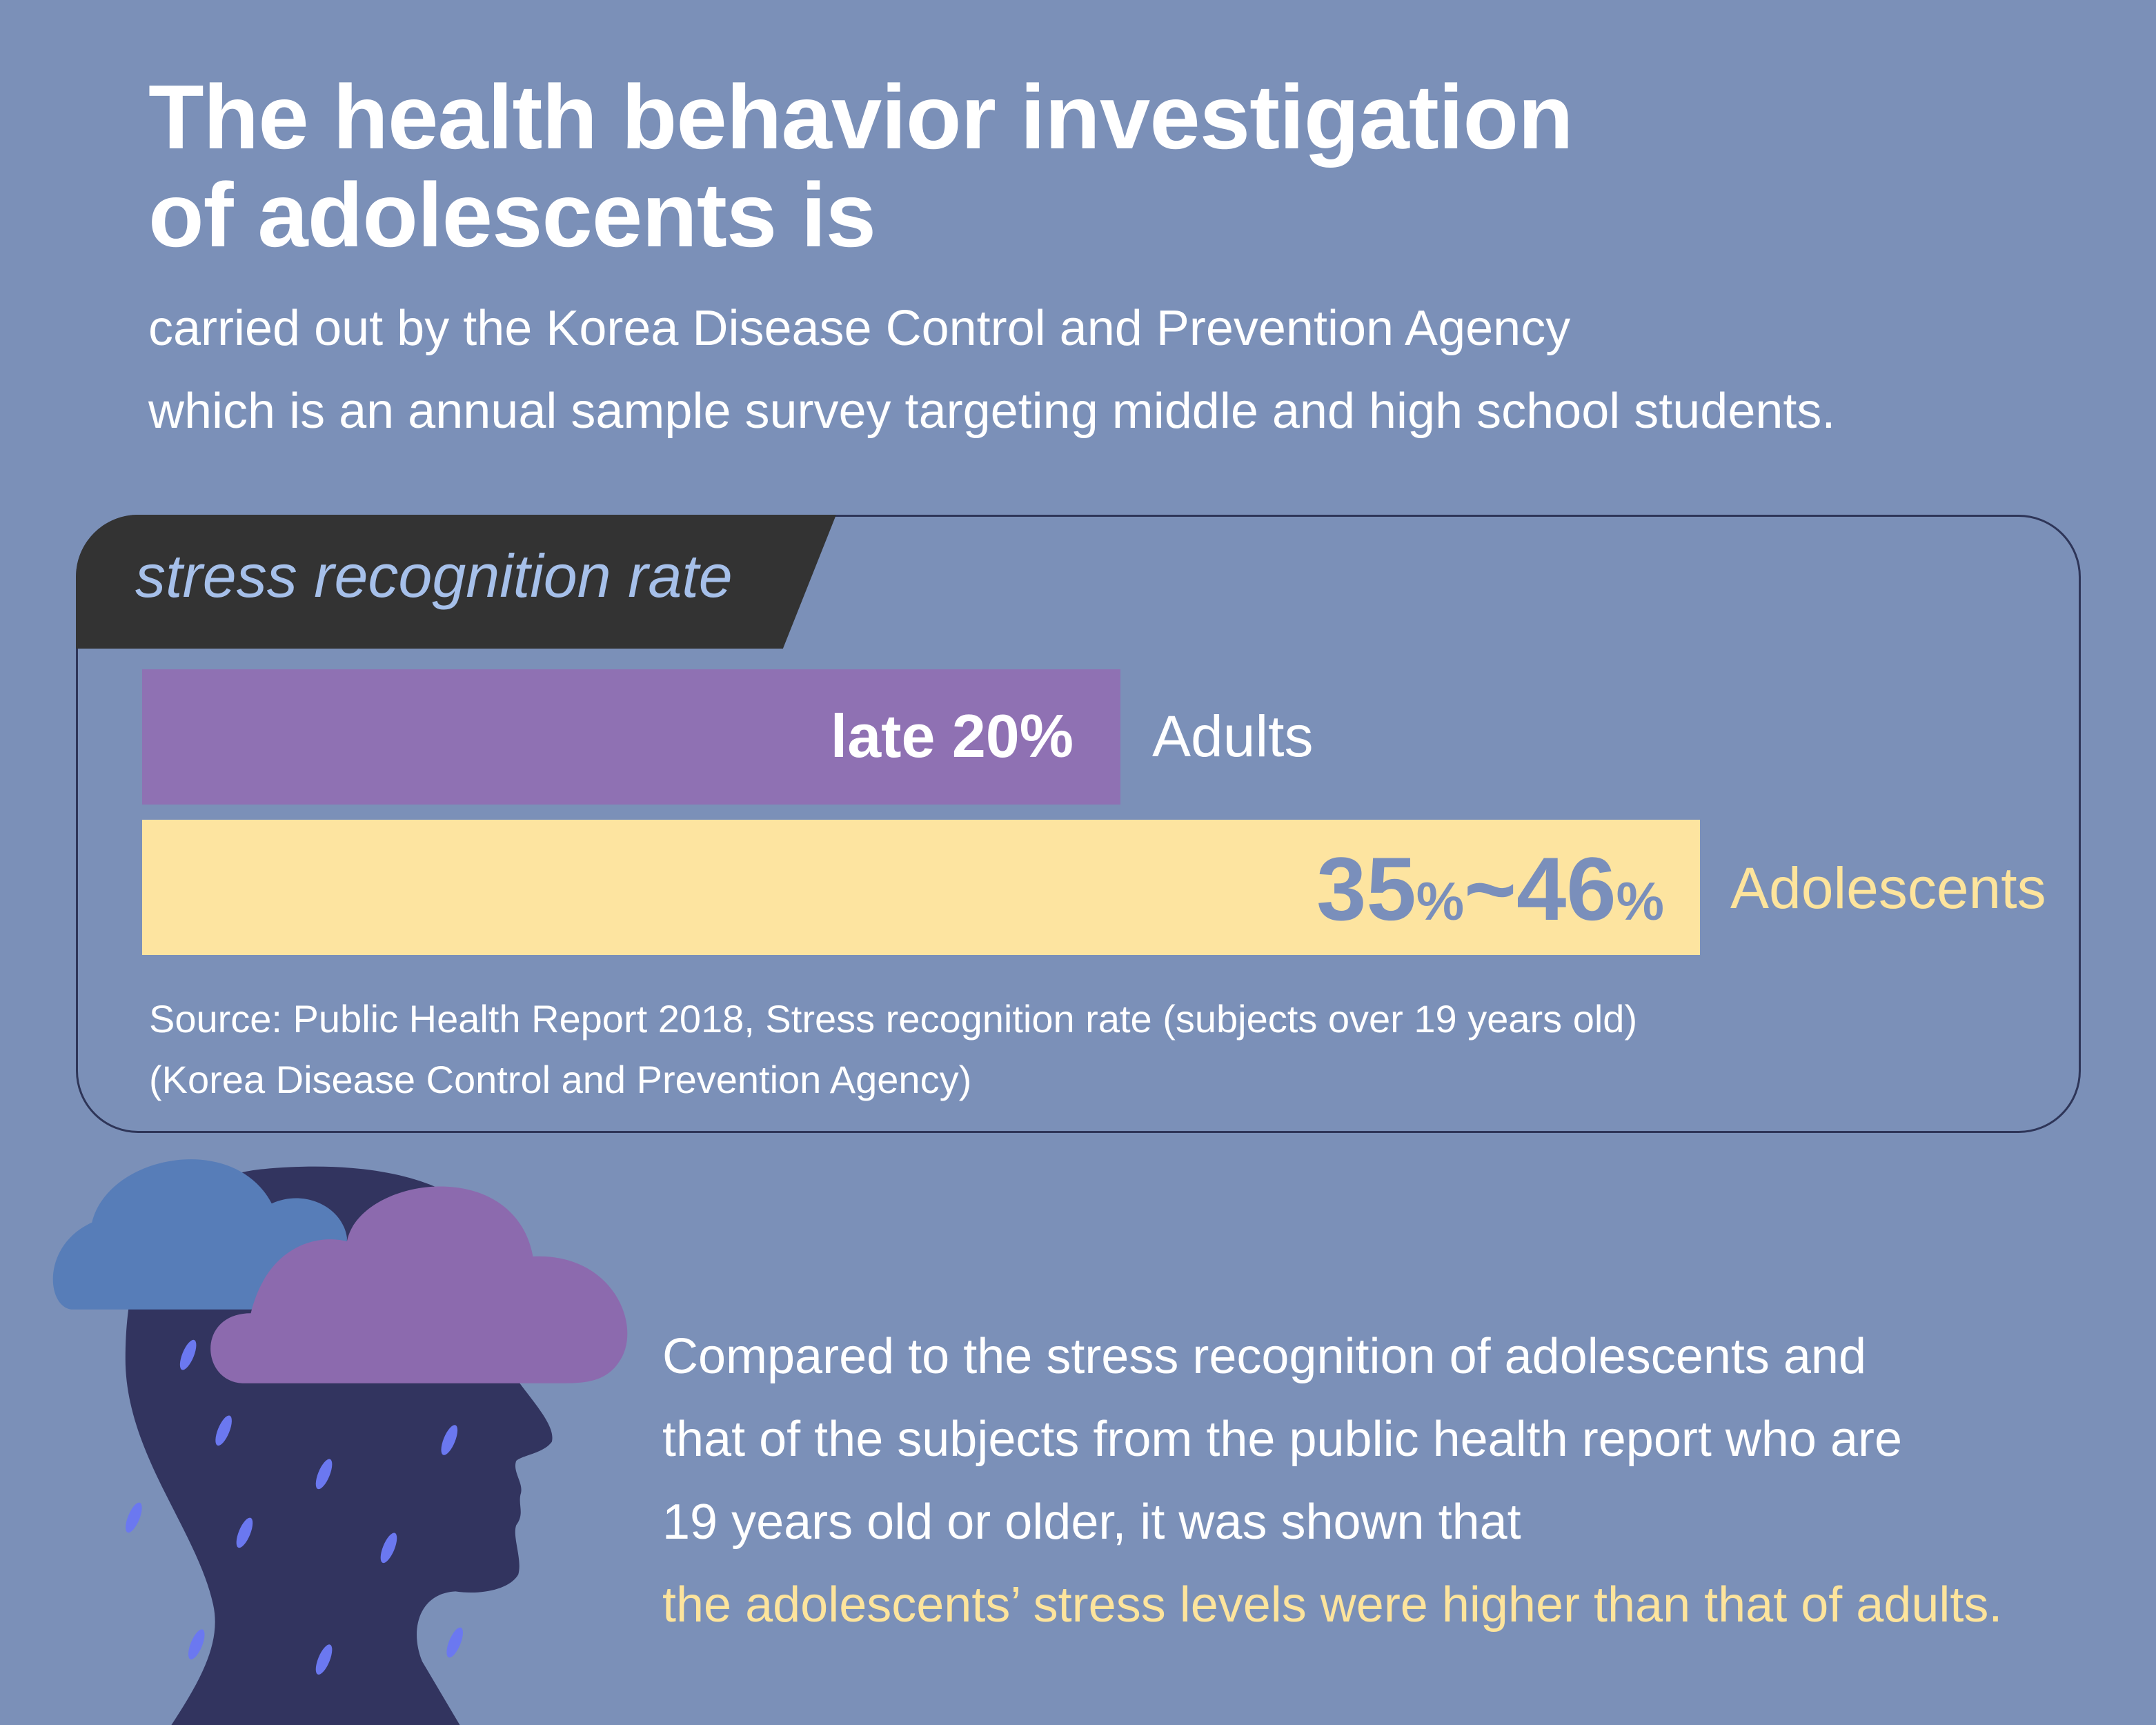 The width and height of the screenshot is (2156, 1725). Describe the element at coordinates (1091, 1522) in the screenshot. I see `conclusion-line3: 19 years old or older, it was shown that` at that location.